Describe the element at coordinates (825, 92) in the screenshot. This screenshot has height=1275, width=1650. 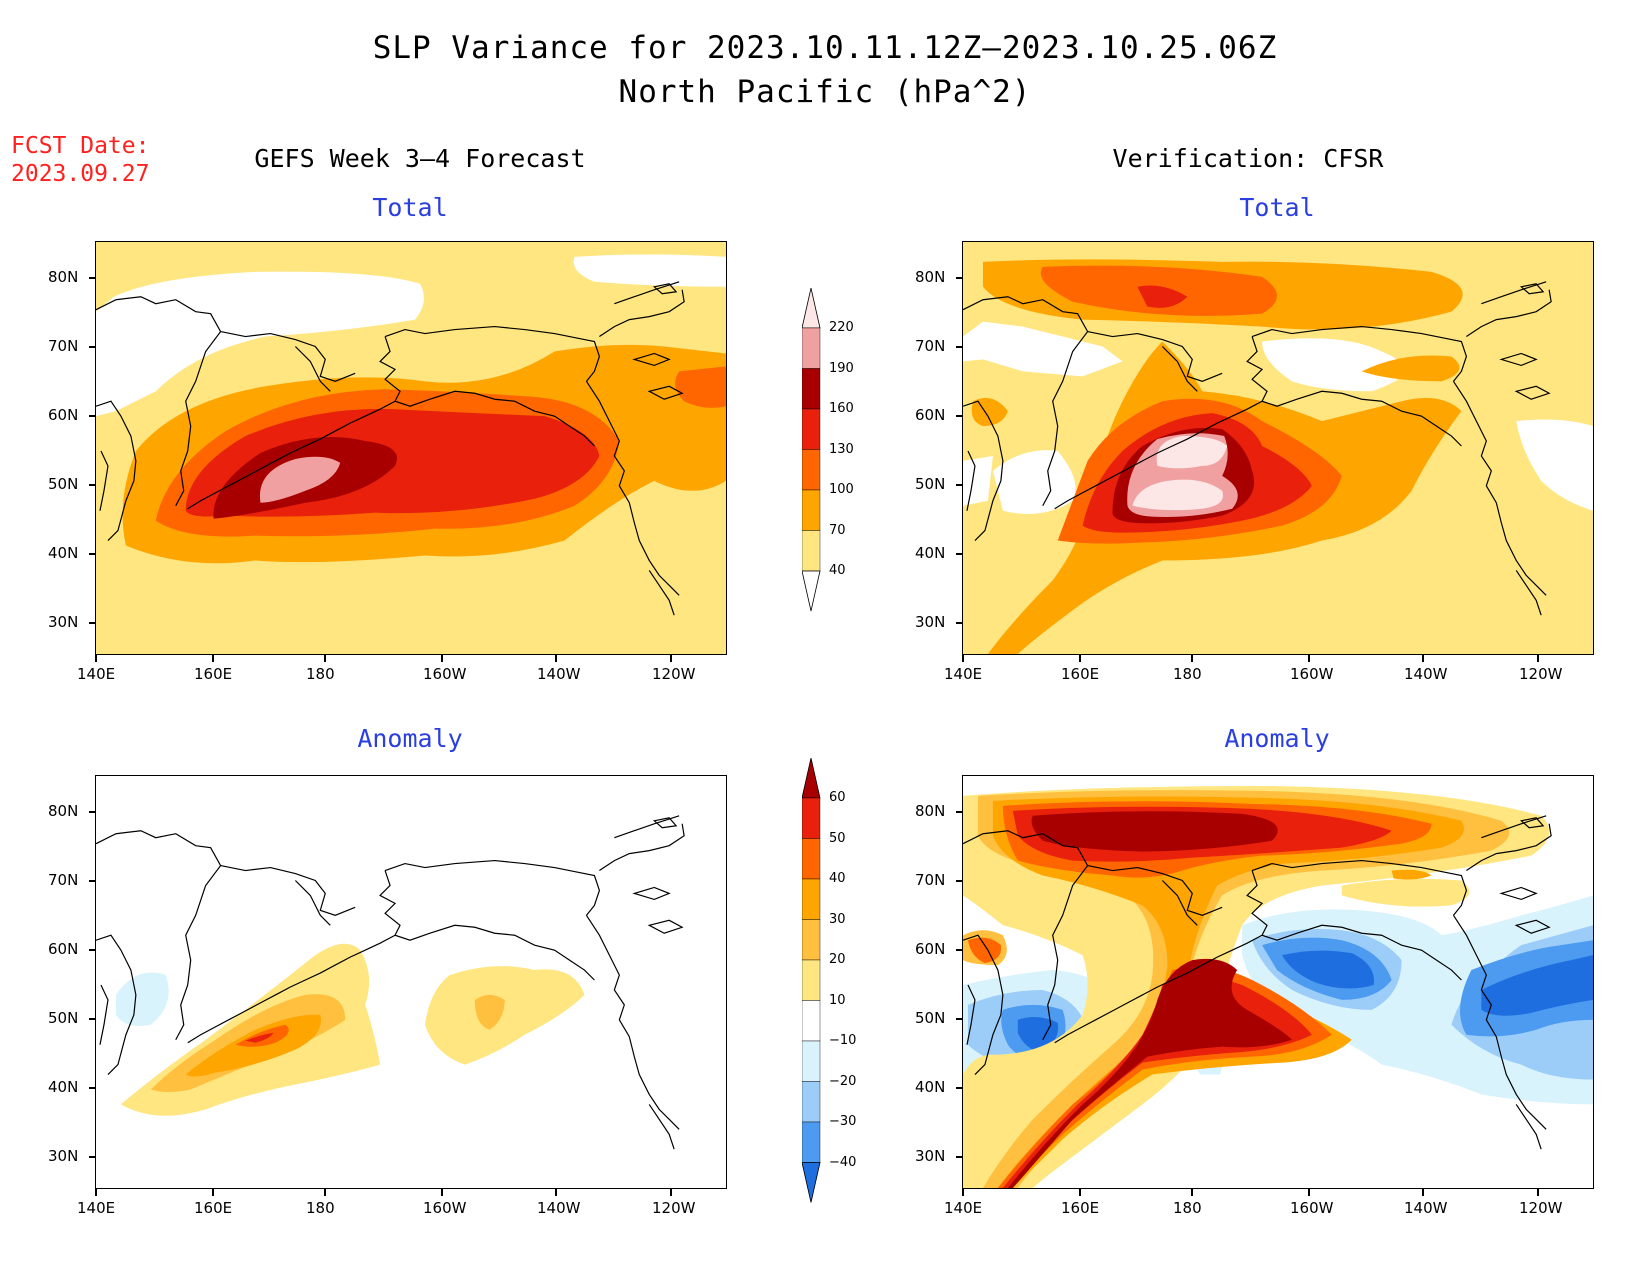
I see `main-subtitle: North Pacific (hPa^2)` at that location.